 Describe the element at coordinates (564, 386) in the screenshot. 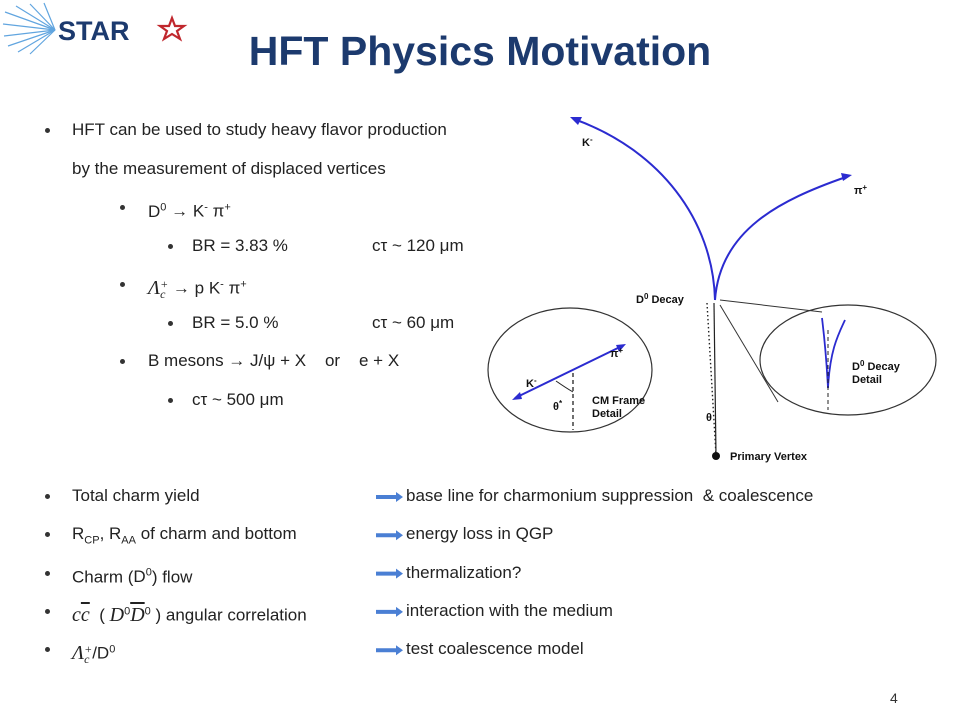

I see `cm-angle` at that location.